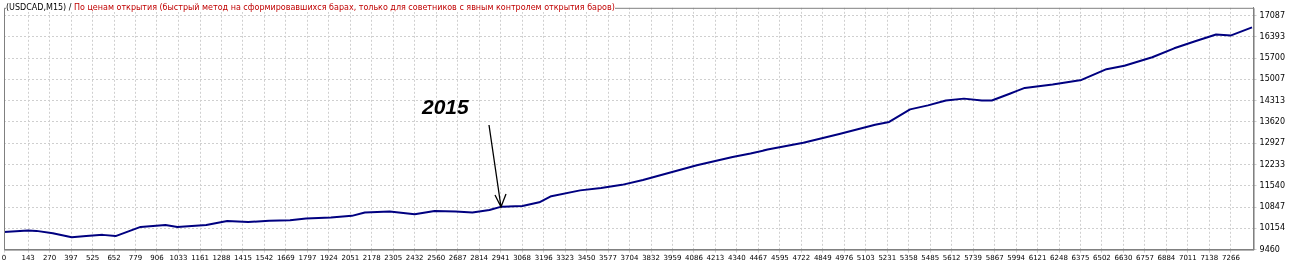 The image size is (1290, 263). Describe the element at coordinates (1272, 185) in the screenshot. I see `y-tick-label: 11540` at that location.